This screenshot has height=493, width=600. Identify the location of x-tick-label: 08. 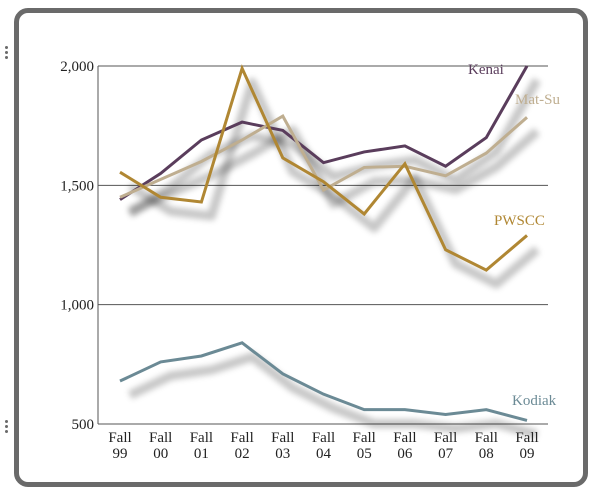
(486, 454).